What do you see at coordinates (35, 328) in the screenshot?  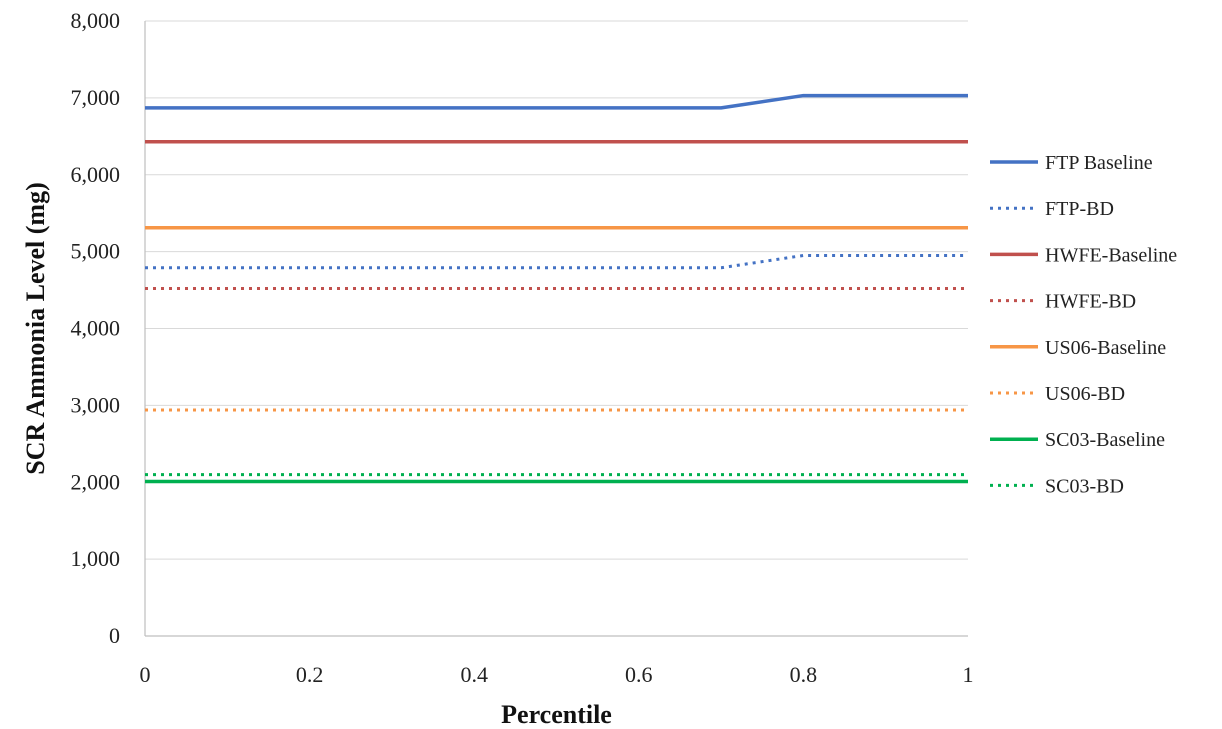 I see `y-axis-title: SCR Ammonia Level (mg)` at bounding box center [35, 328].